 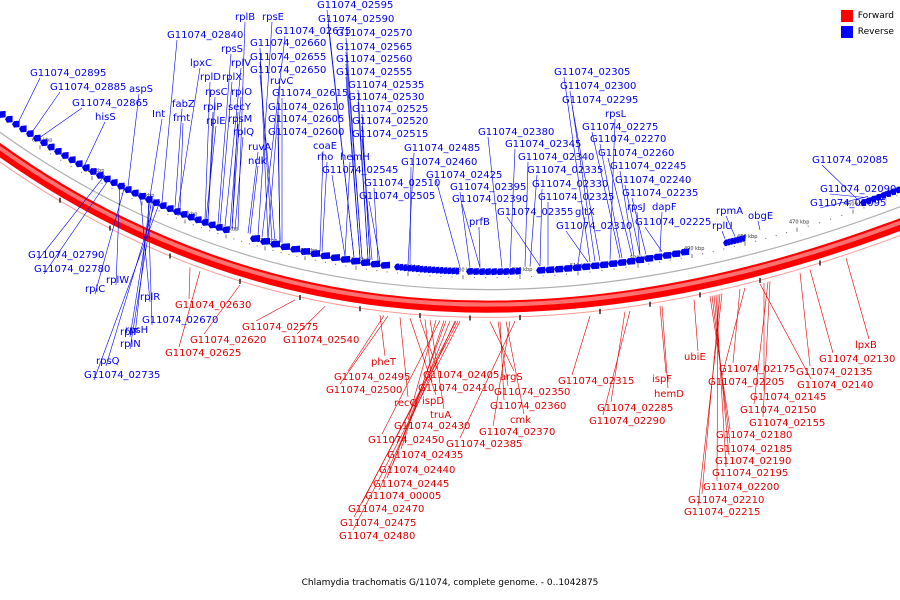 What do you see at coordinates (754, 449) in the screenshot?
I see `forward-gene-label: G11074_02185` at bounding box center [754, 449].